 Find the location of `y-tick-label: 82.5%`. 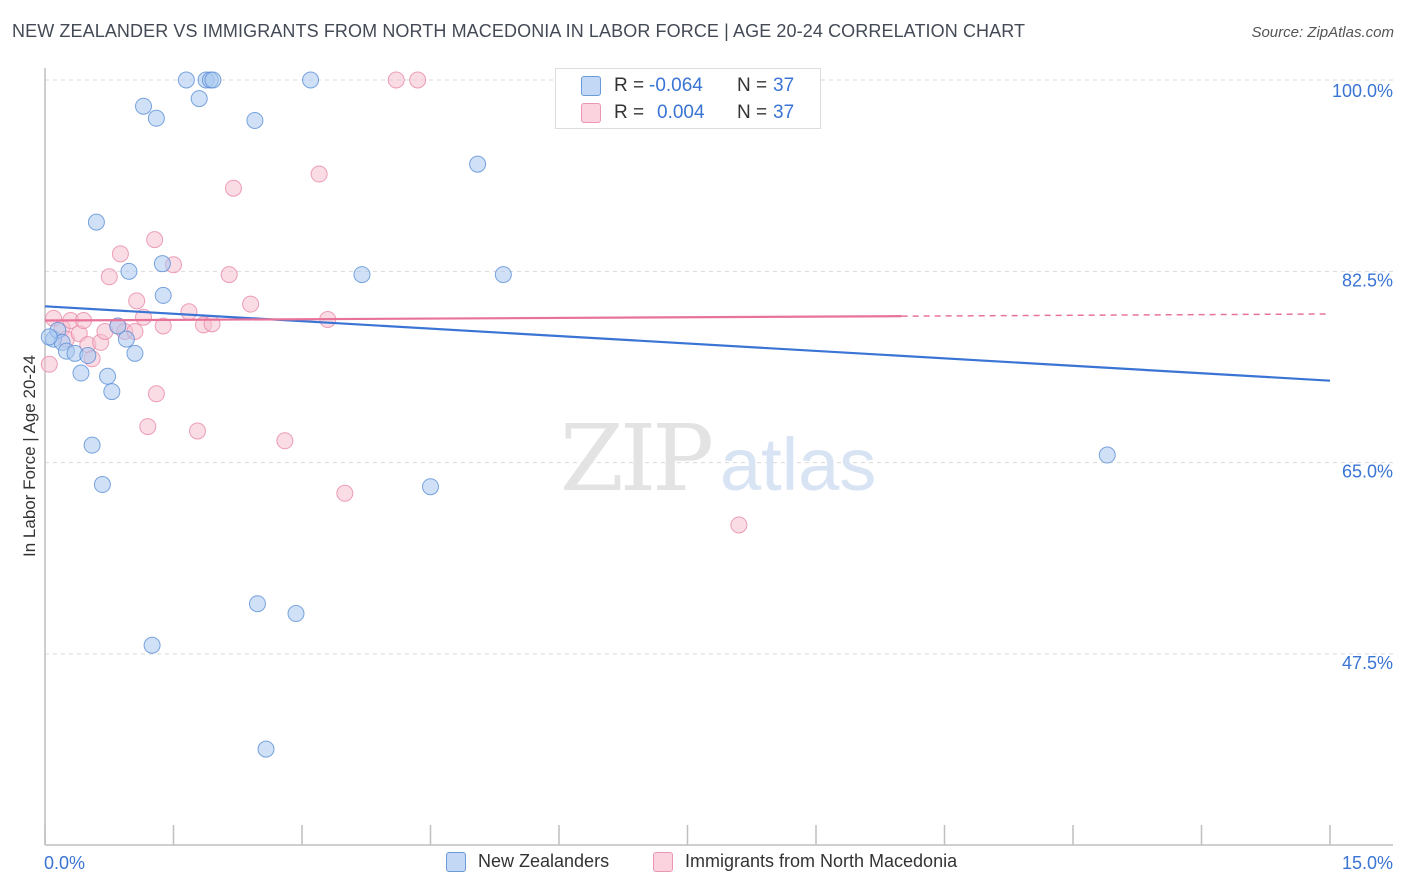

y-tick-label: 82.5% is located at coordinates (1367, 280).